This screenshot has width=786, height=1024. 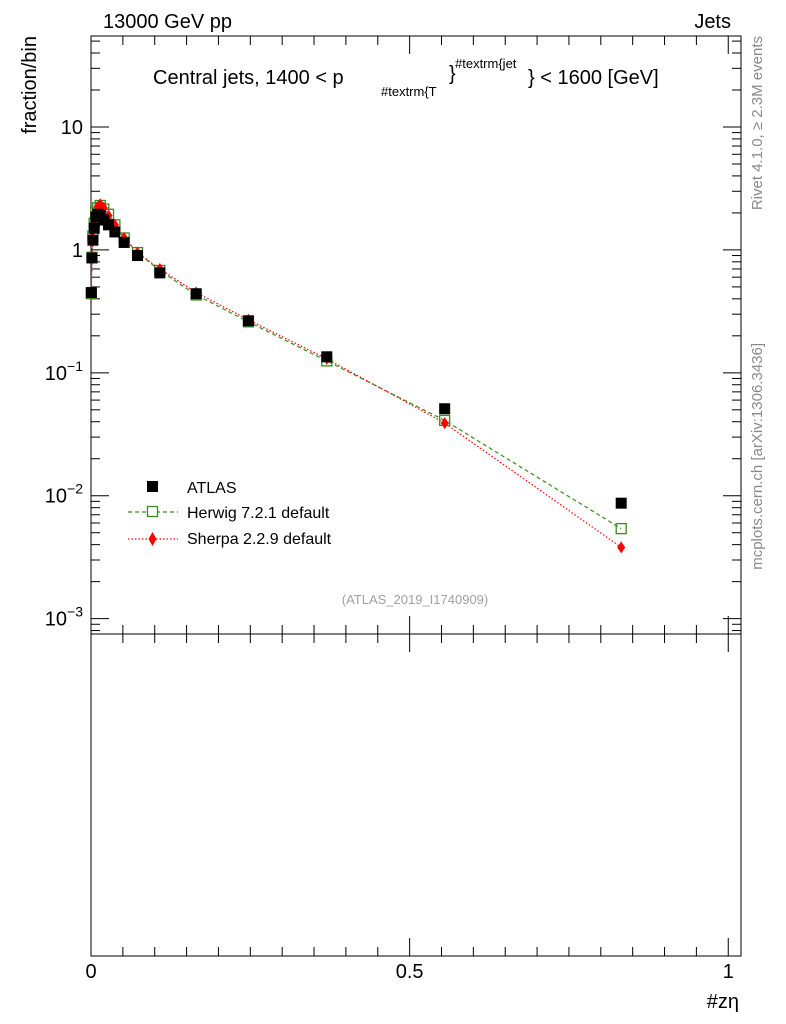 What do you see at coordinates (64, 617) in the screenshot?
I see `y-tick-label: 10⁻³` at bounding box center [64, 617].